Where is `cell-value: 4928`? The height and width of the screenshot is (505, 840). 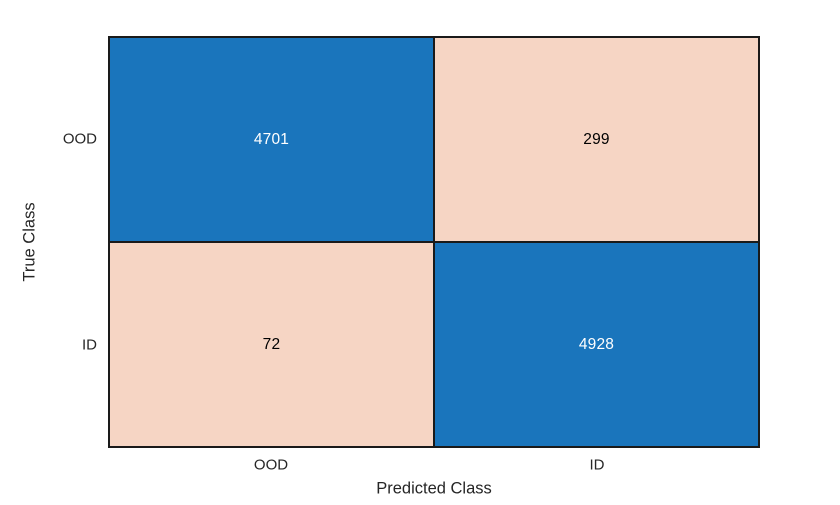
cell-value: 4928 is located at coordinates (596, 344).